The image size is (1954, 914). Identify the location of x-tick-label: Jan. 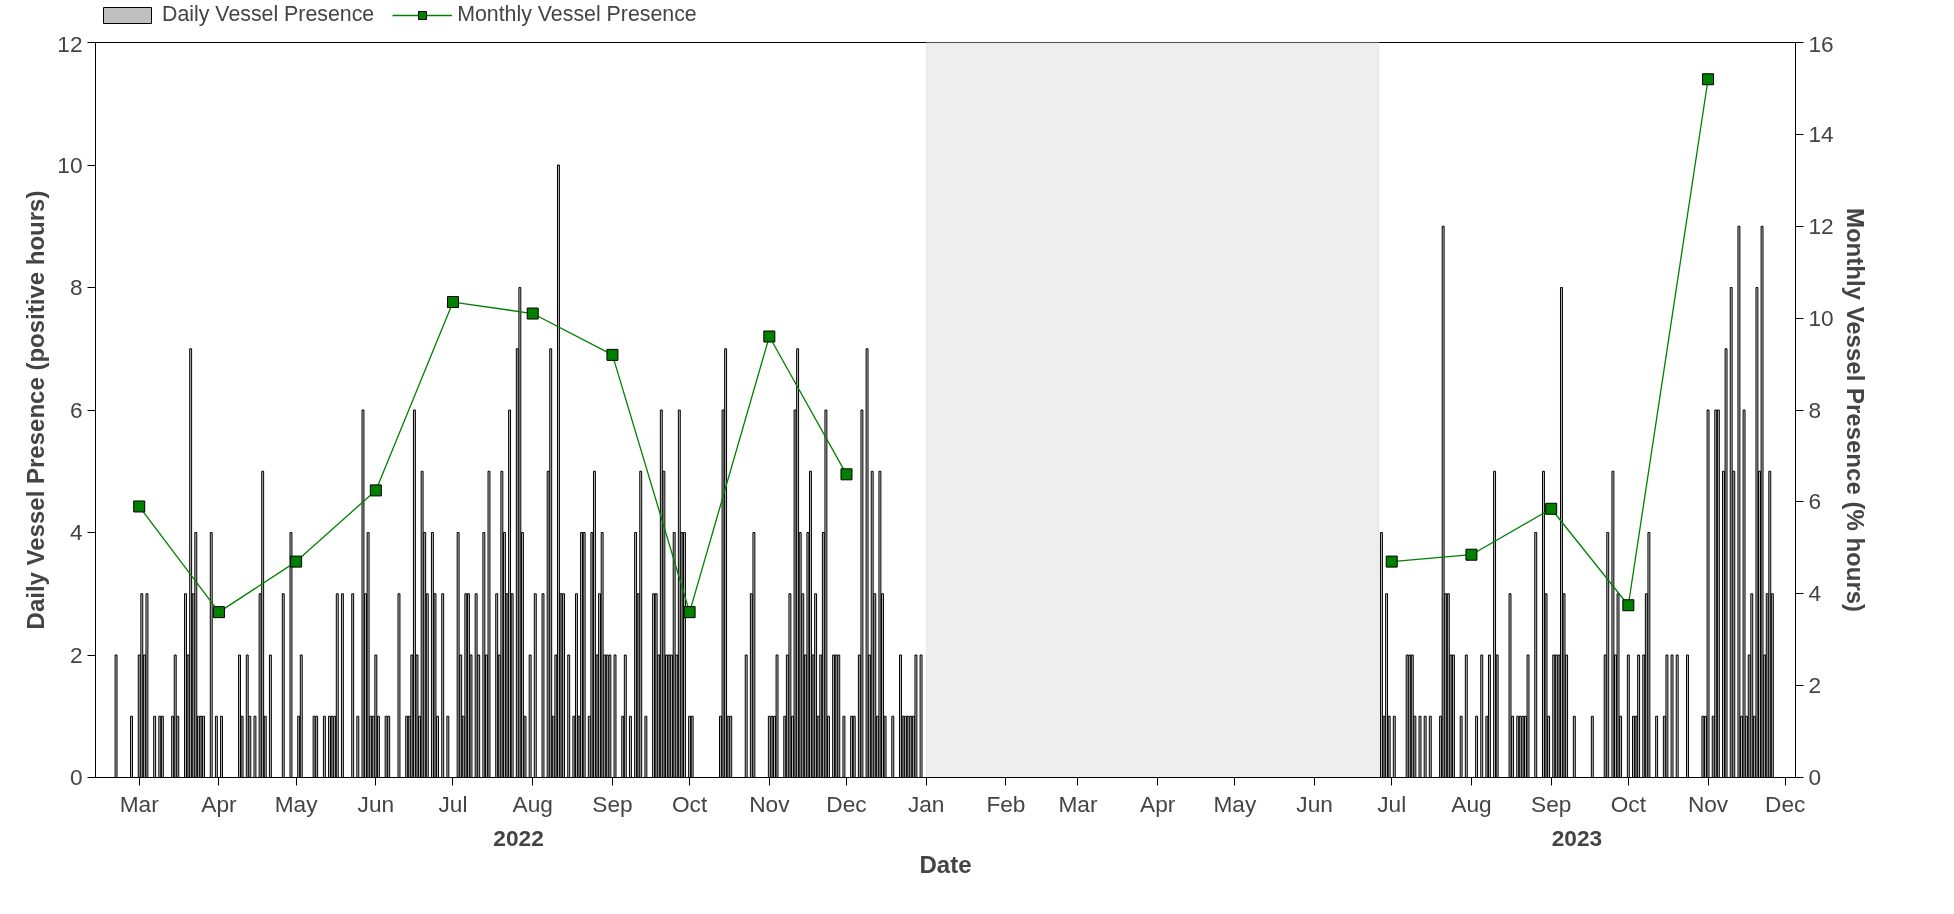
(926, 803).